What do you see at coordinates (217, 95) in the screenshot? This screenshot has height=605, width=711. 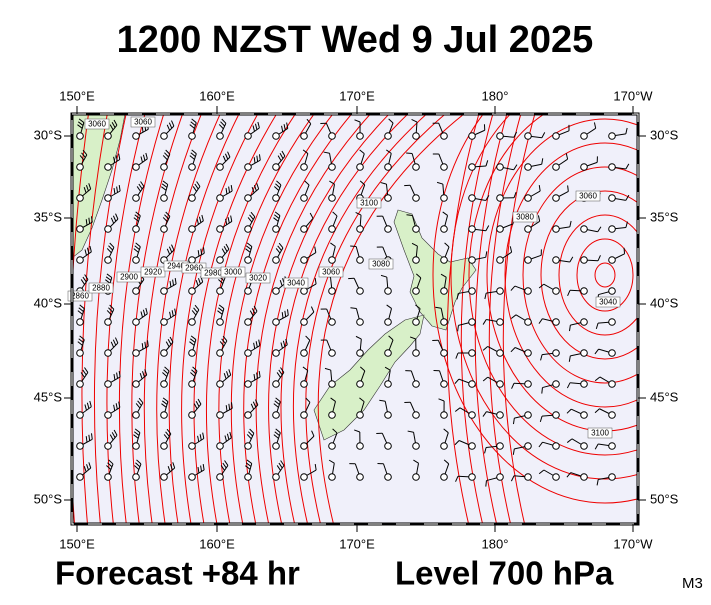 I see `lon-label-top: 160°E` at bounding box center [217, 95].